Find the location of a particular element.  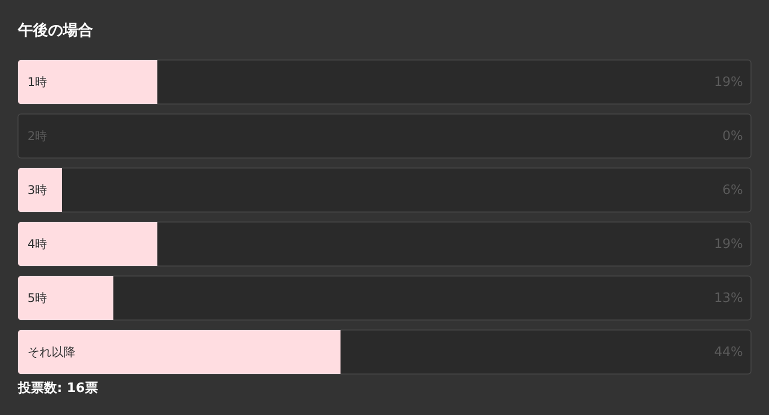

y-tick-label: それ以降 is located at coordinates (52, 352).